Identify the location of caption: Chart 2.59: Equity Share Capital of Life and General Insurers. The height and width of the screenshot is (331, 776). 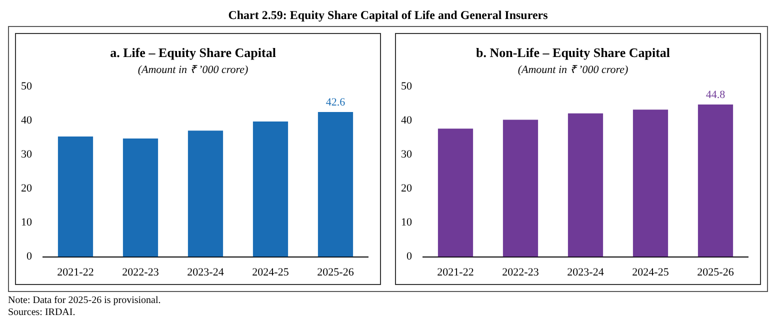
(388, 15).